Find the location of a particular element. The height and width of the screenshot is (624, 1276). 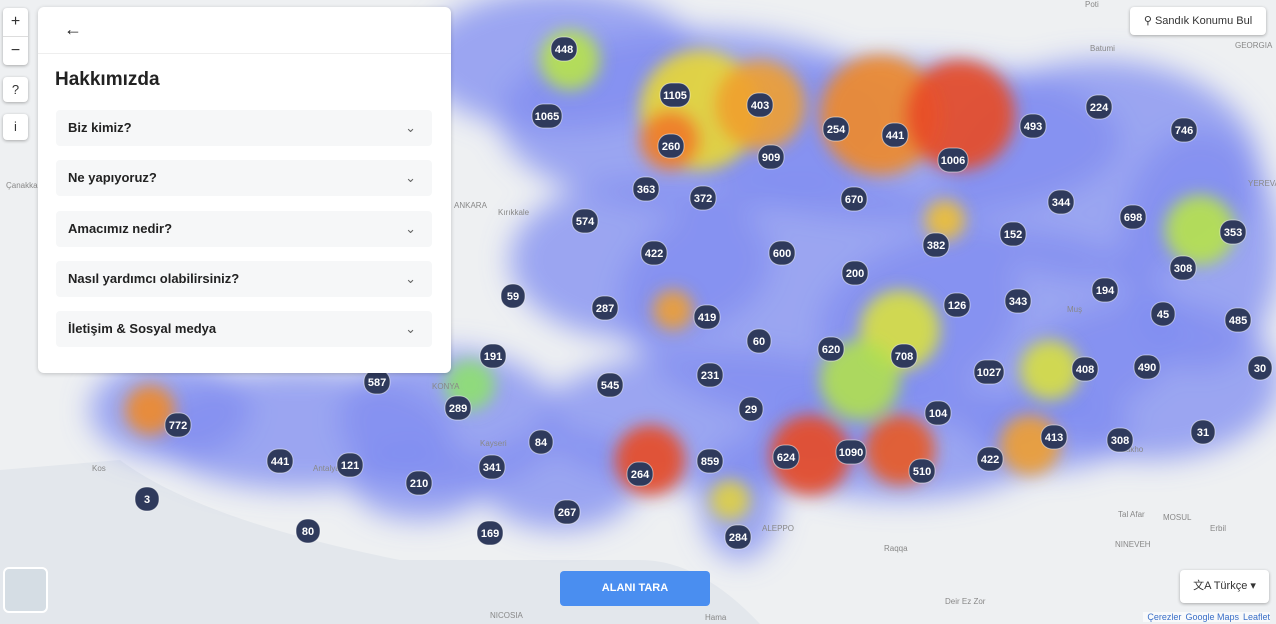

cluster-marker: 624 is located at coordinates (786, 457).